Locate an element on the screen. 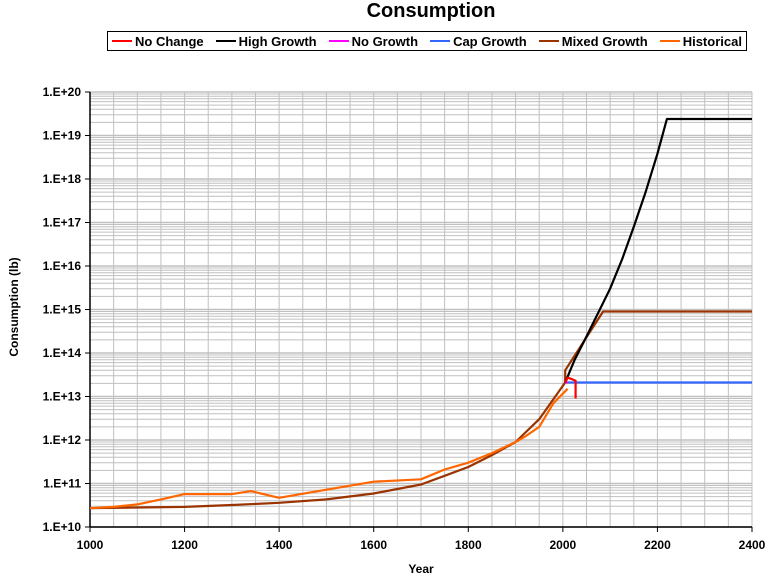 This screenshot has width=780, height=583. series-line-no-change is located at coordinates (570, 387).